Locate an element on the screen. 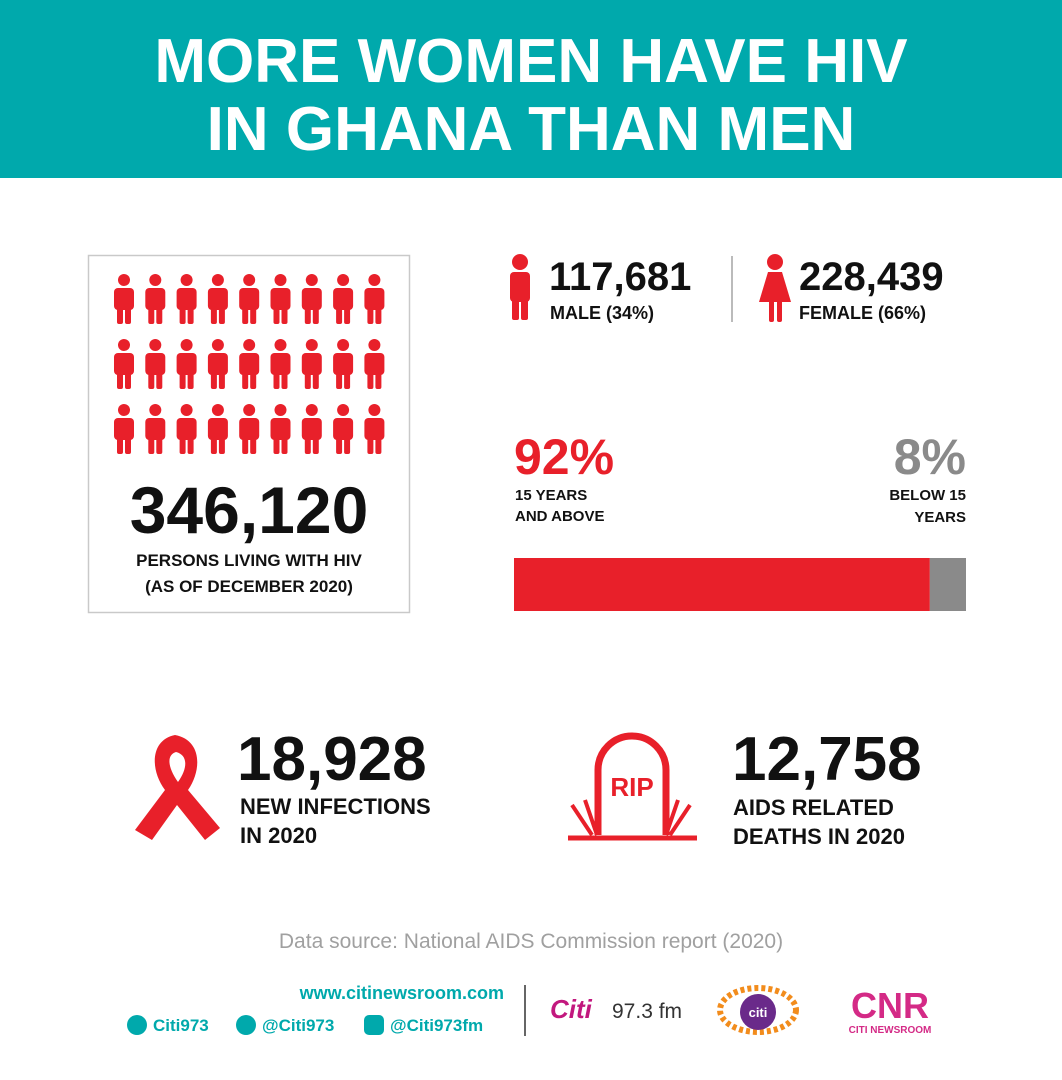 Image resolution: width=1062 pixels, height=1080 pixels. url: www.citinewsroom.com is located at coordinates (401, 993).